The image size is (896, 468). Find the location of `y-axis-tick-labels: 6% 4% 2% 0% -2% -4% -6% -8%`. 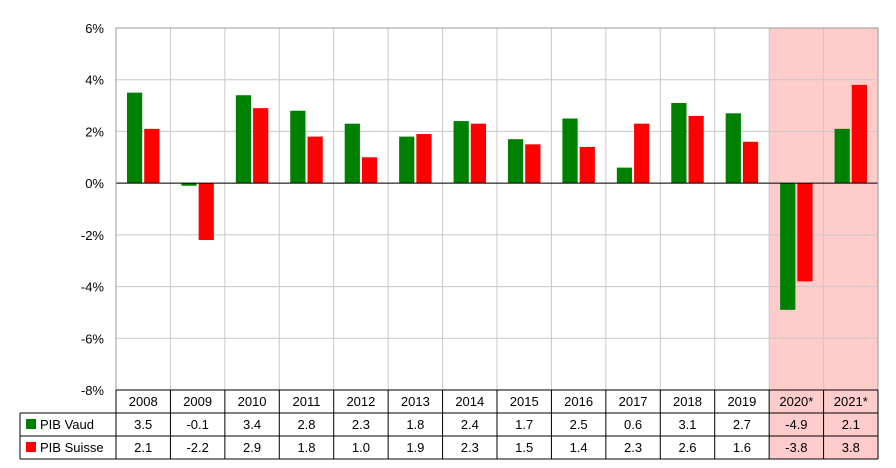

y-axis-tick-labels: 6% 4% 2% 0% -2% -4% -6% -8% is located at coordinates (93, 209).